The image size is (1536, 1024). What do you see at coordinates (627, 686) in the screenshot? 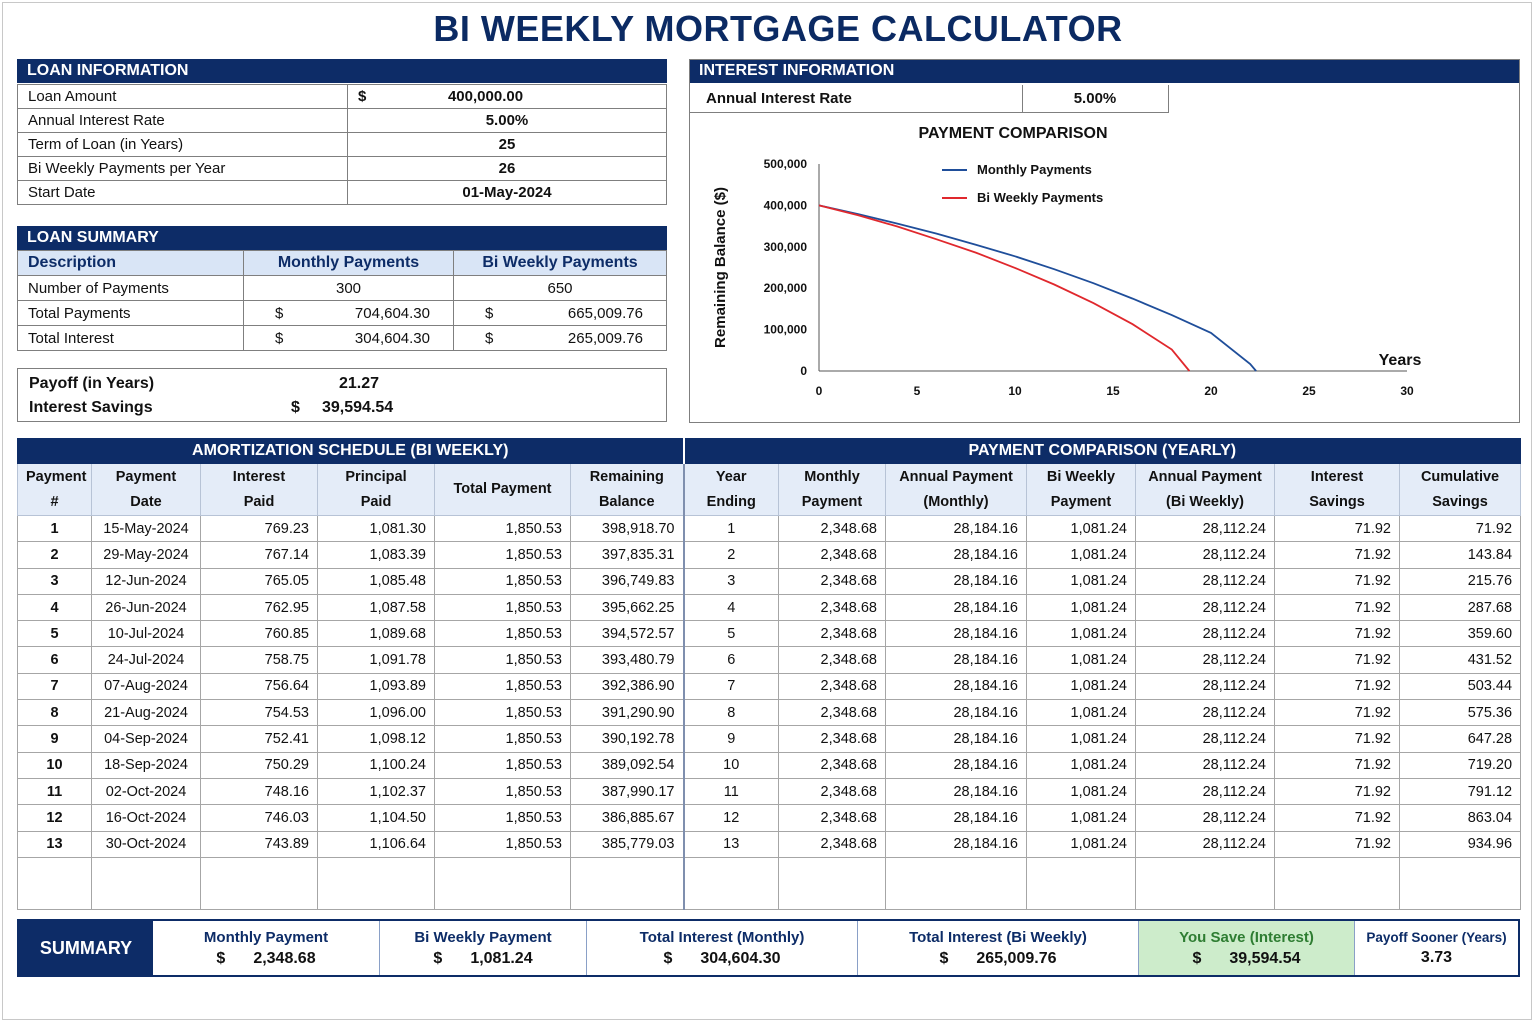
I see `amortization-cell: 392,386.90` at bounding box center [627, 686].